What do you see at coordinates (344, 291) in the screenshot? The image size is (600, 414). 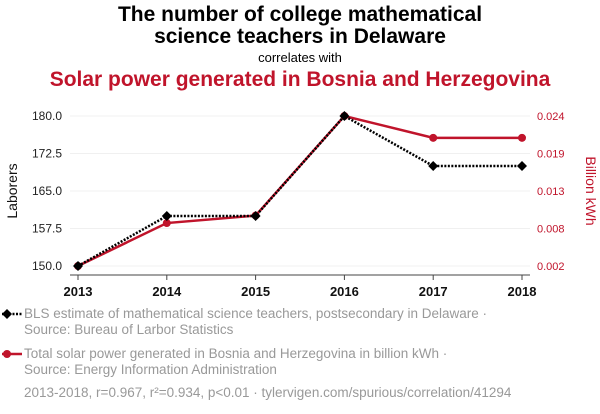 I see `x-tick-label: 2016` at bounding box center [344, 291].